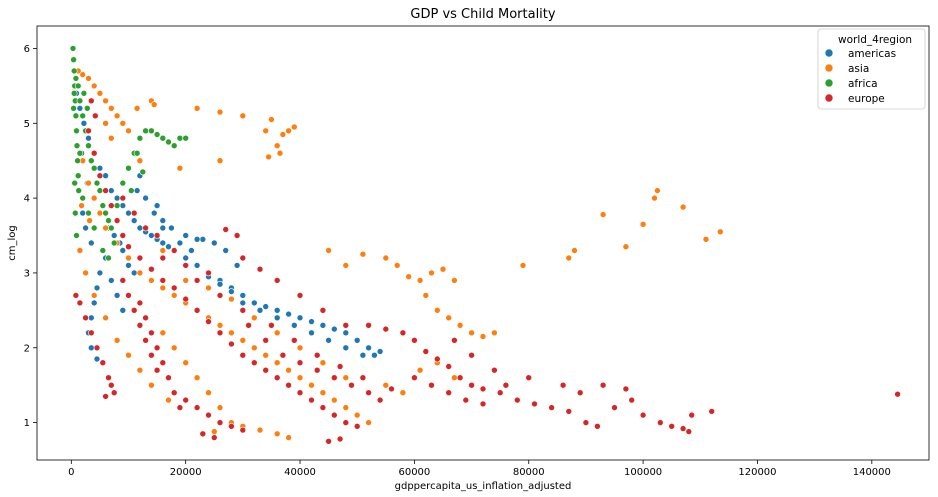  I want to click on x-tick-label: 140000, so click(872, 472).